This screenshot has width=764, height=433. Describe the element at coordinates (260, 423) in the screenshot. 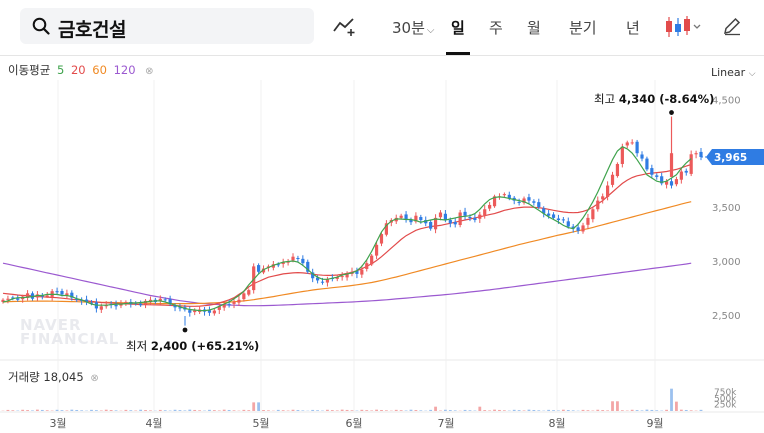

I see `x-tick-label: 5월` at that location.